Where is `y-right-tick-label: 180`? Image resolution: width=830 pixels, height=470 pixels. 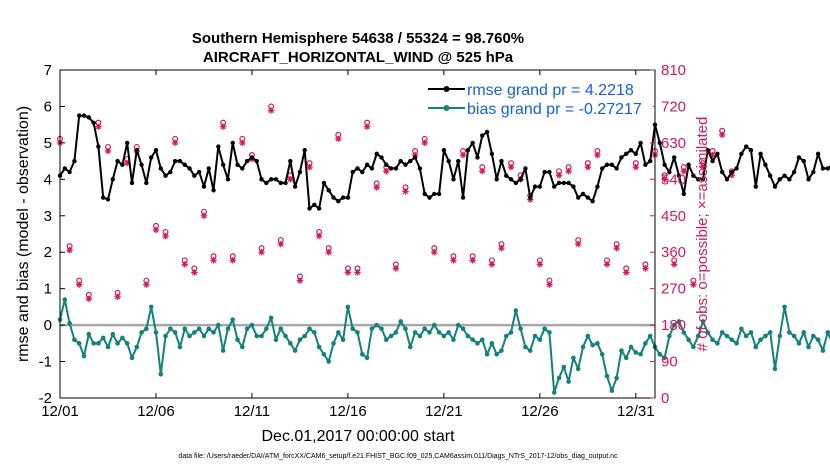 y-right-tick-label: 180 is located at coordinates (673, 325).